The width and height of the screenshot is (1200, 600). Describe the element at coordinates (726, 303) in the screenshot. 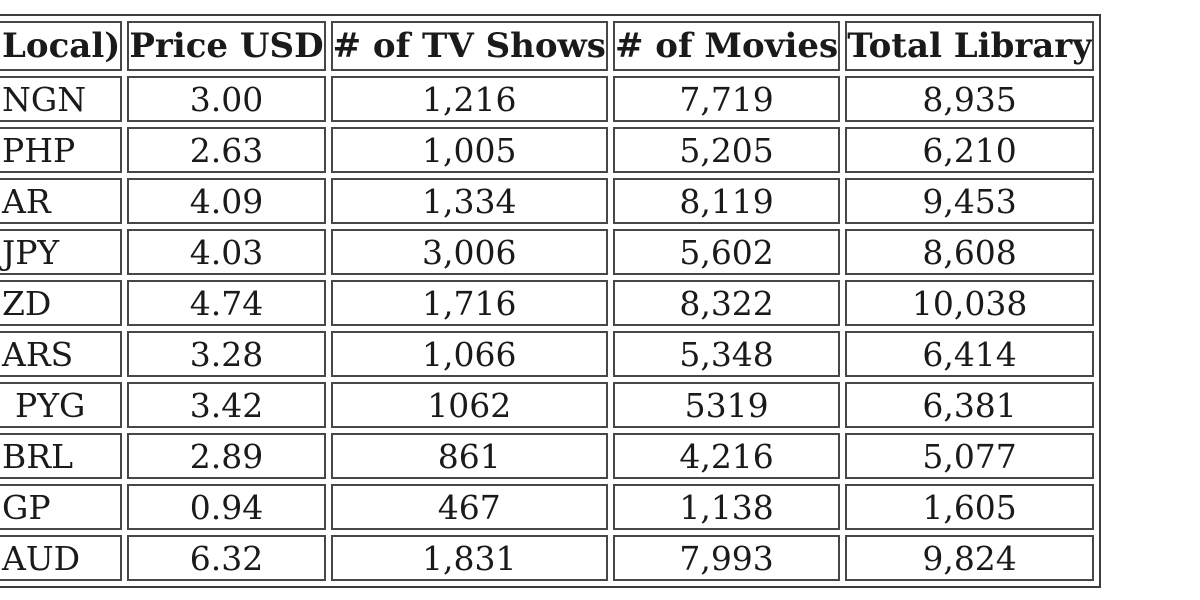

I see `movies-cell: 8,322` at that location.